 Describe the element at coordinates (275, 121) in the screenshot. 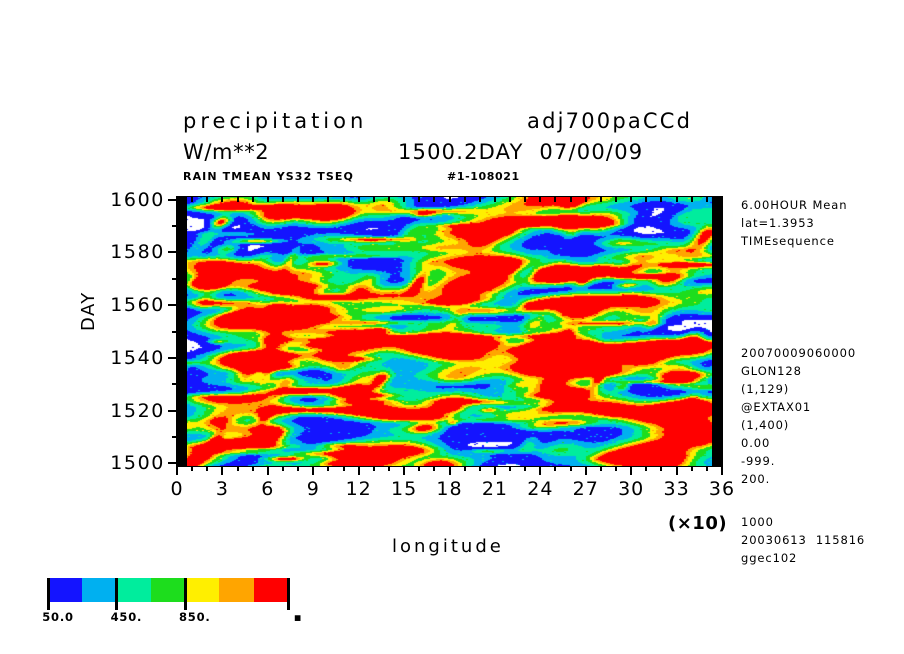

I see `chart-variable-title: precipitation` at that location.